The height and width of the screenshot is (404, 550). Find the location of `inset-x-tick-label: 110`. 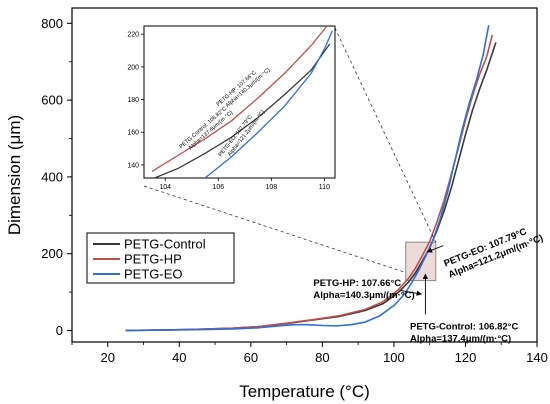

inset-x-tick-label: 110 is located at coordinates (324, 187).